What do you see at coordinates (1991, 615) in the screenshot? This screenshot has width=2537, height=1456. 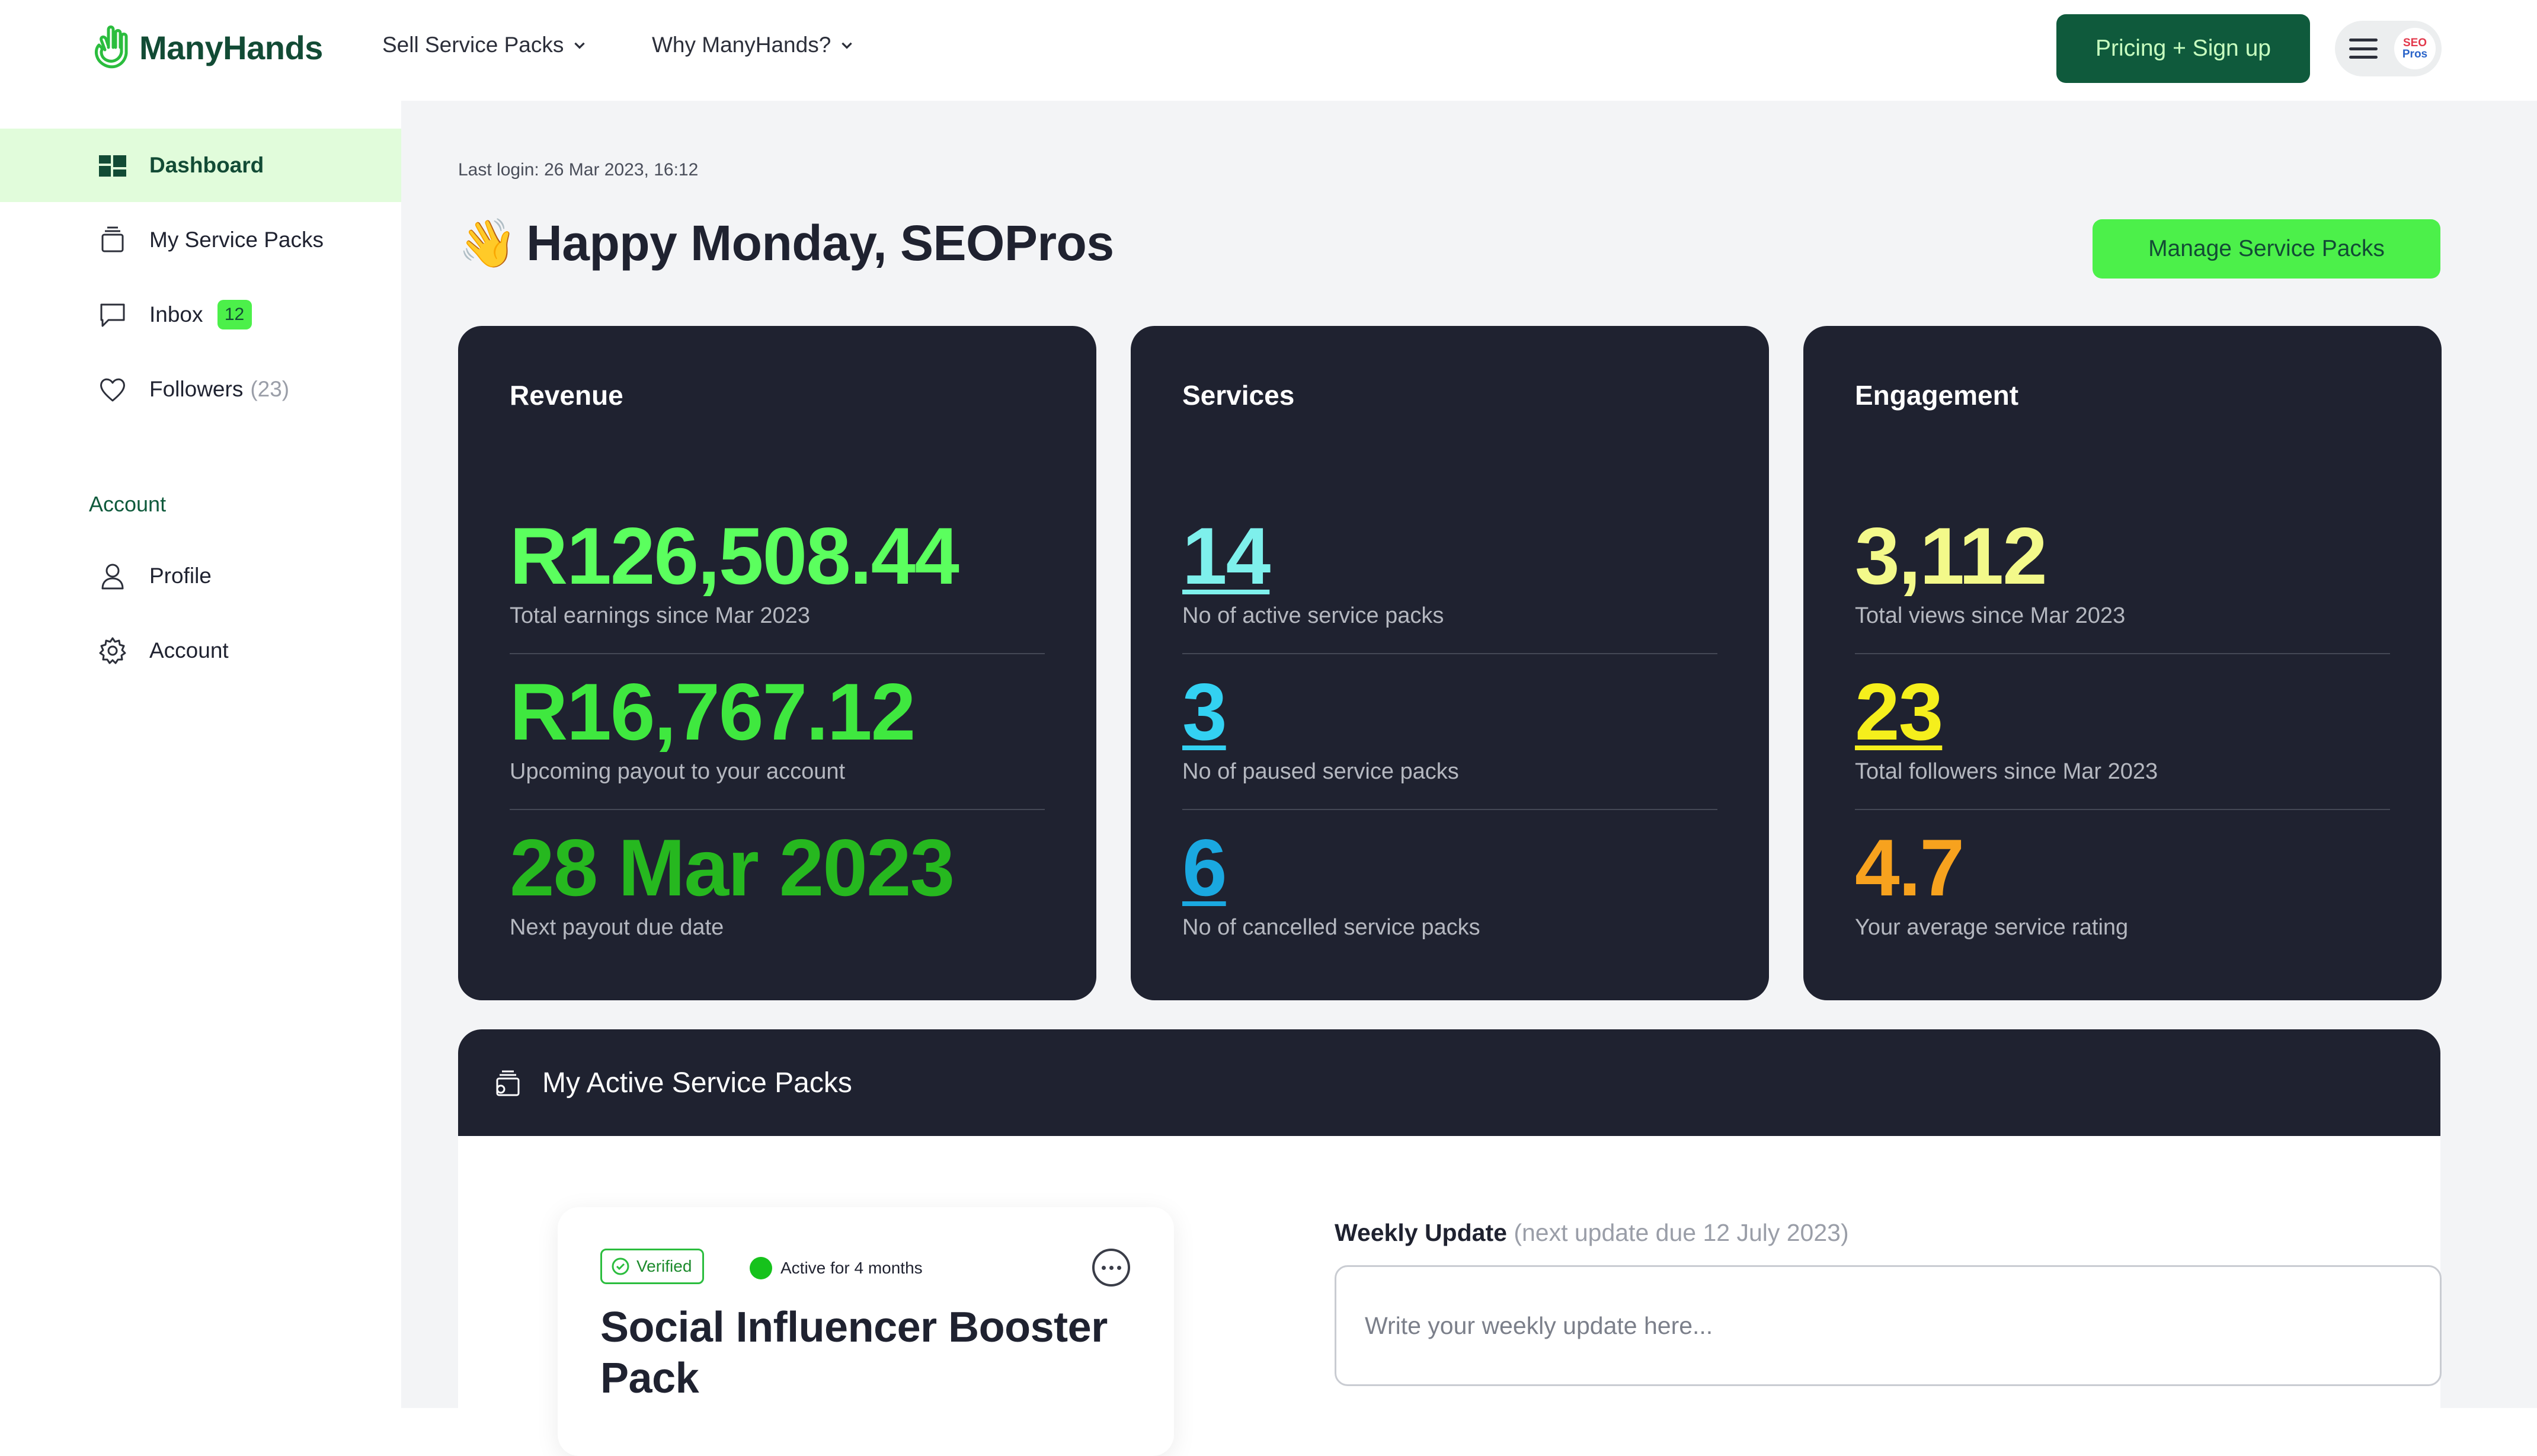 I see `stat-caption: Total views since Mar 2023` at bounding box center [1991, 615].